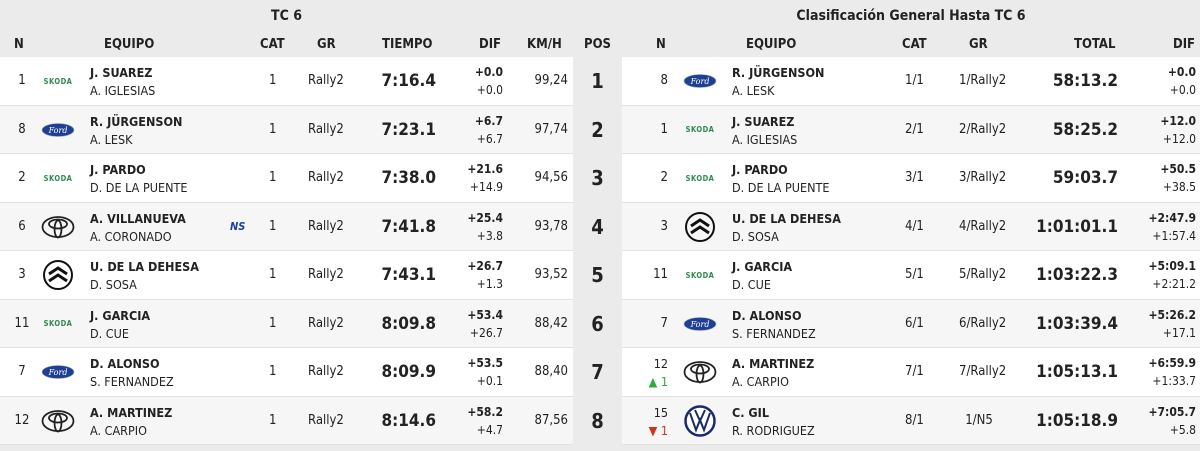 This screenshot has width=1200, height=451. Describe the element at coordinates (544, 44) in the screenshot. I see `header-kmh: KM/H` at that location.